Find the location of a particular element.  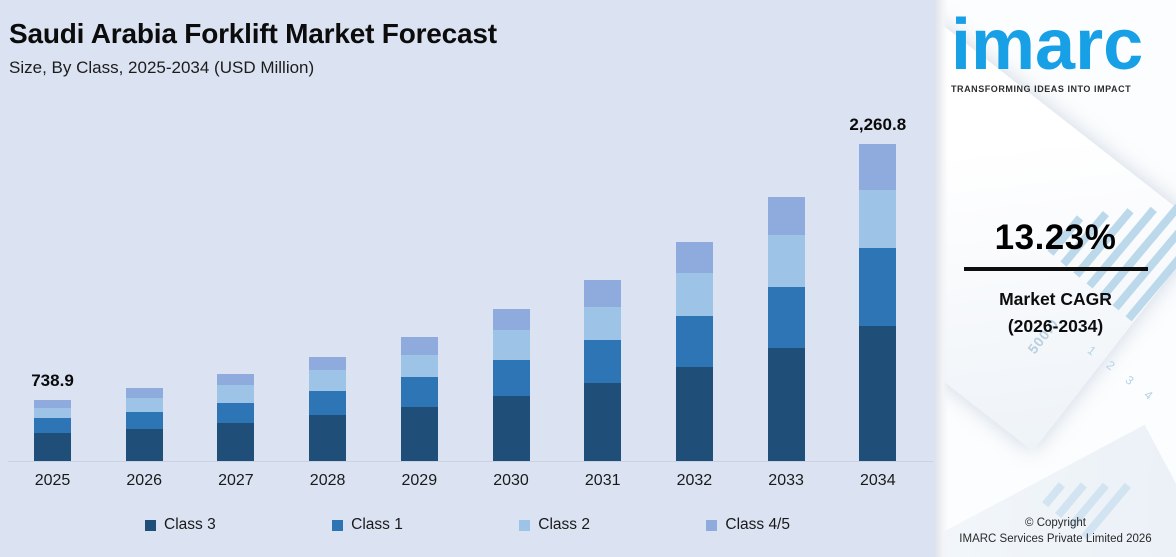

bar-value-label-2034: 2,260.8 is located at coordinates (878, 124).